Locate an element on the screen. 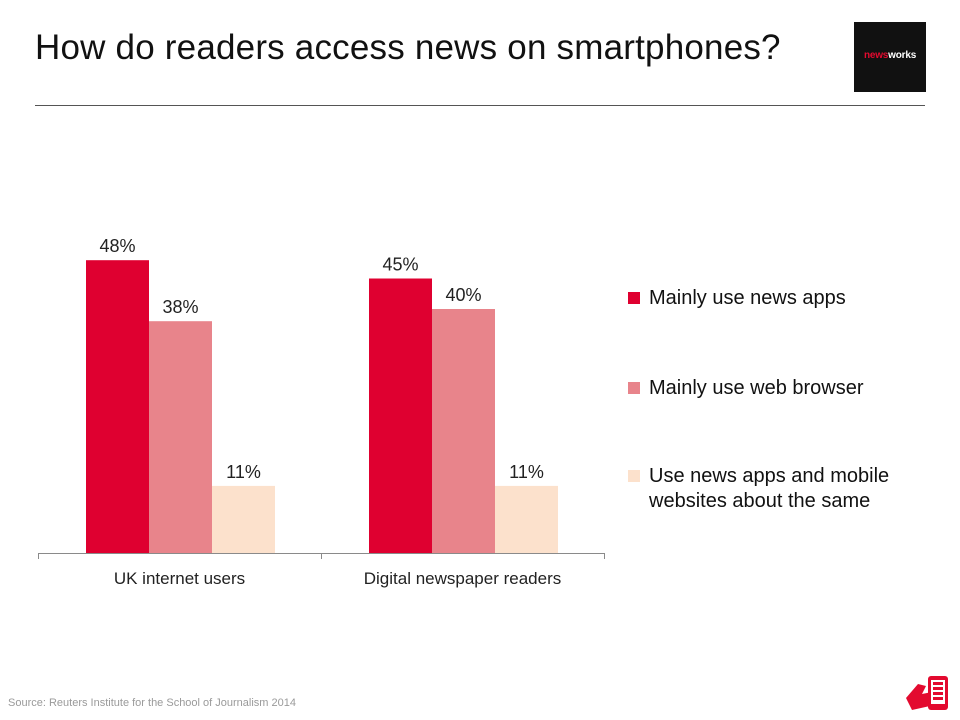 This screenshot has height=720, width=960. hand-phone-icon is located at coordinates (927, 693).